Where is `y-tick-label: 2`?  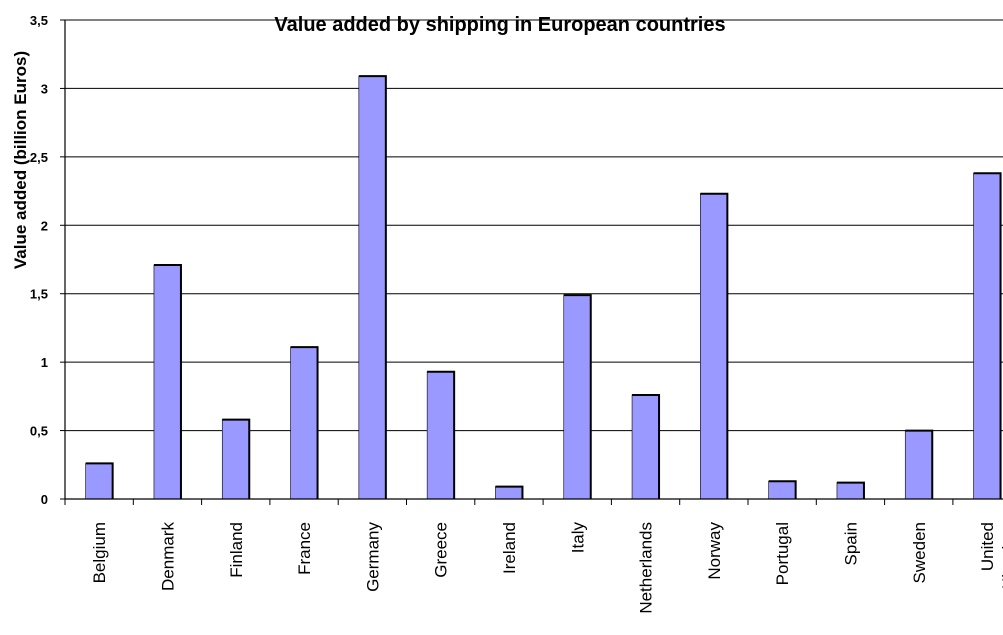 y-tick-label: 2 is located at coordinates (44, 225).